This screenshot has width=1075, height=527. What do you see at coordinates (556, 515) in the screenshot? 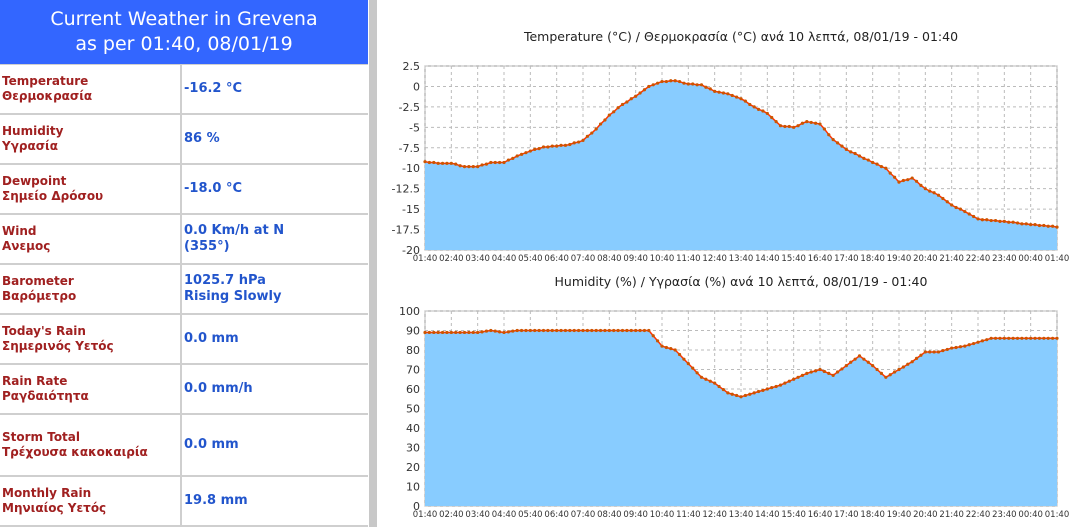
I see `x-tick-label: 06:40` at bounding box center [556, 515].